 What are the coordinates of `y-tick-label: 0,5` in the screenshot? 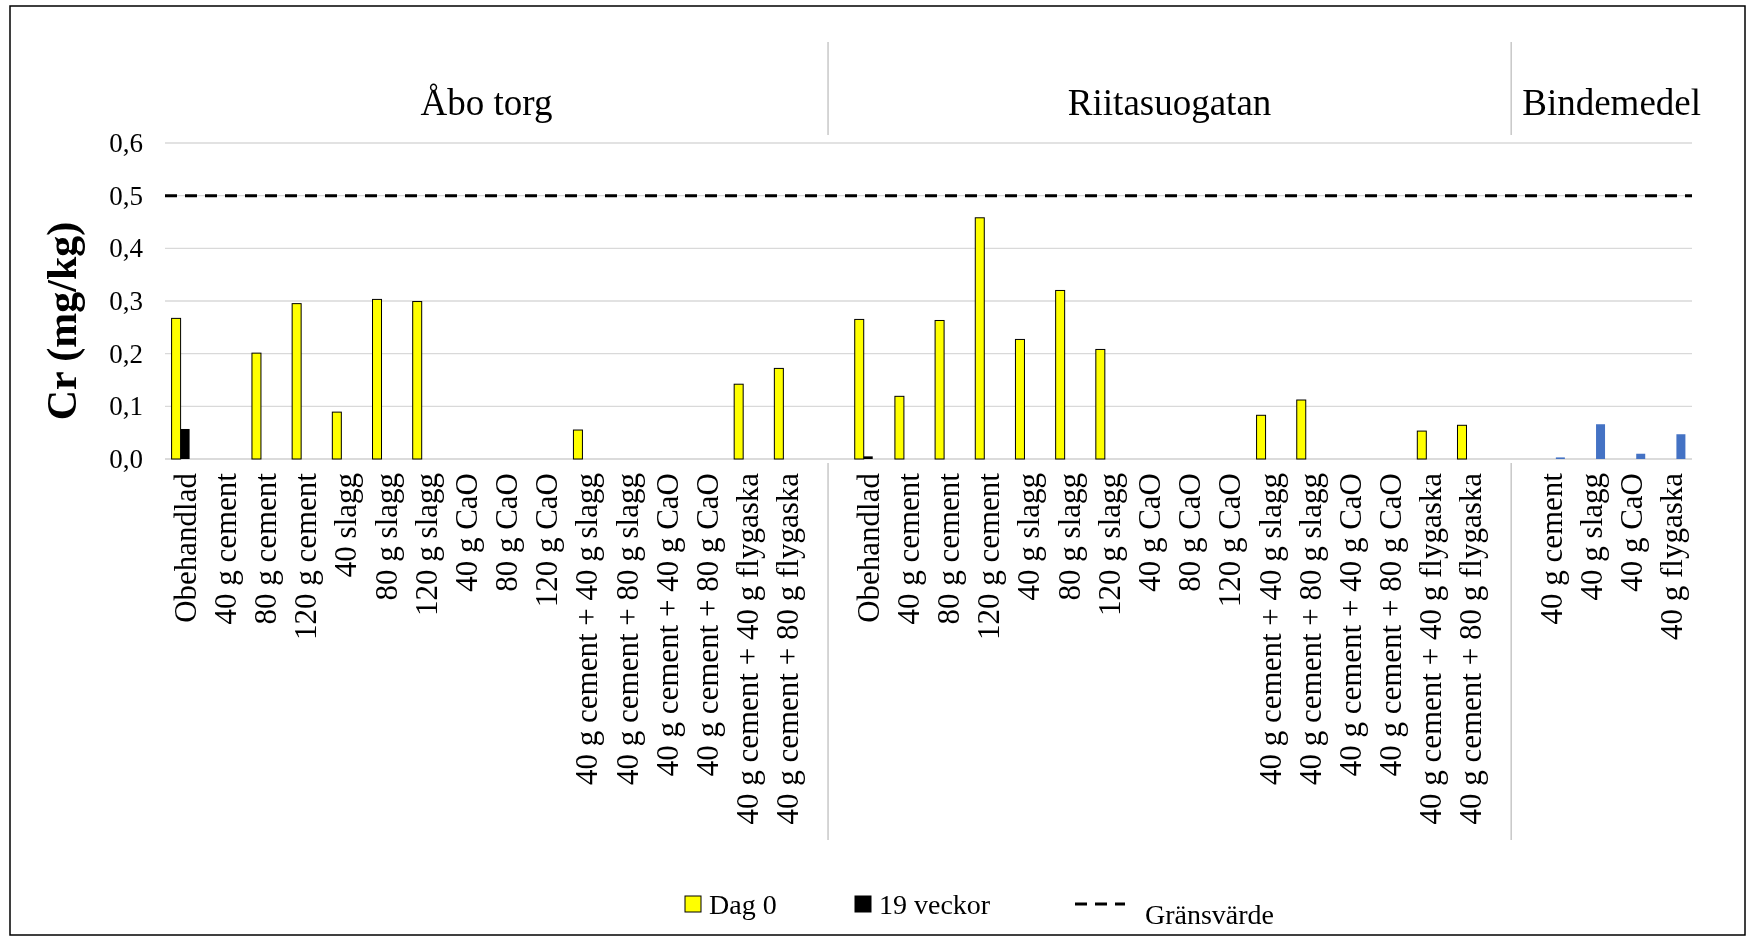 It's located at (126, 195).